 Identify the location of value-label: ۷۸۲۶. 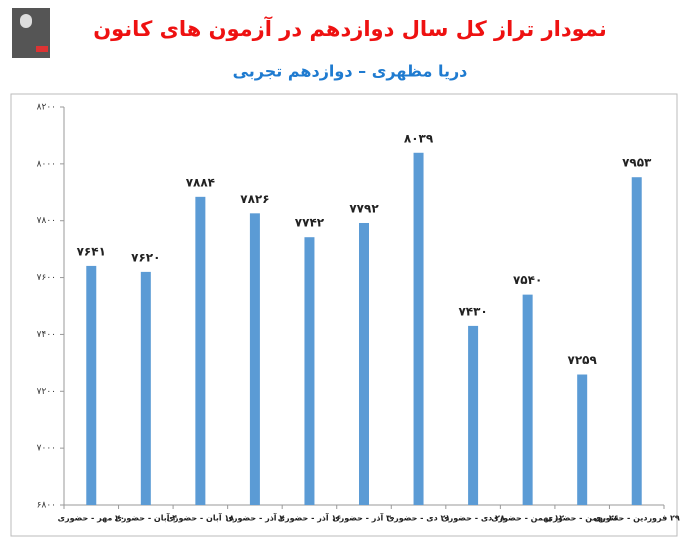
(254, 199).